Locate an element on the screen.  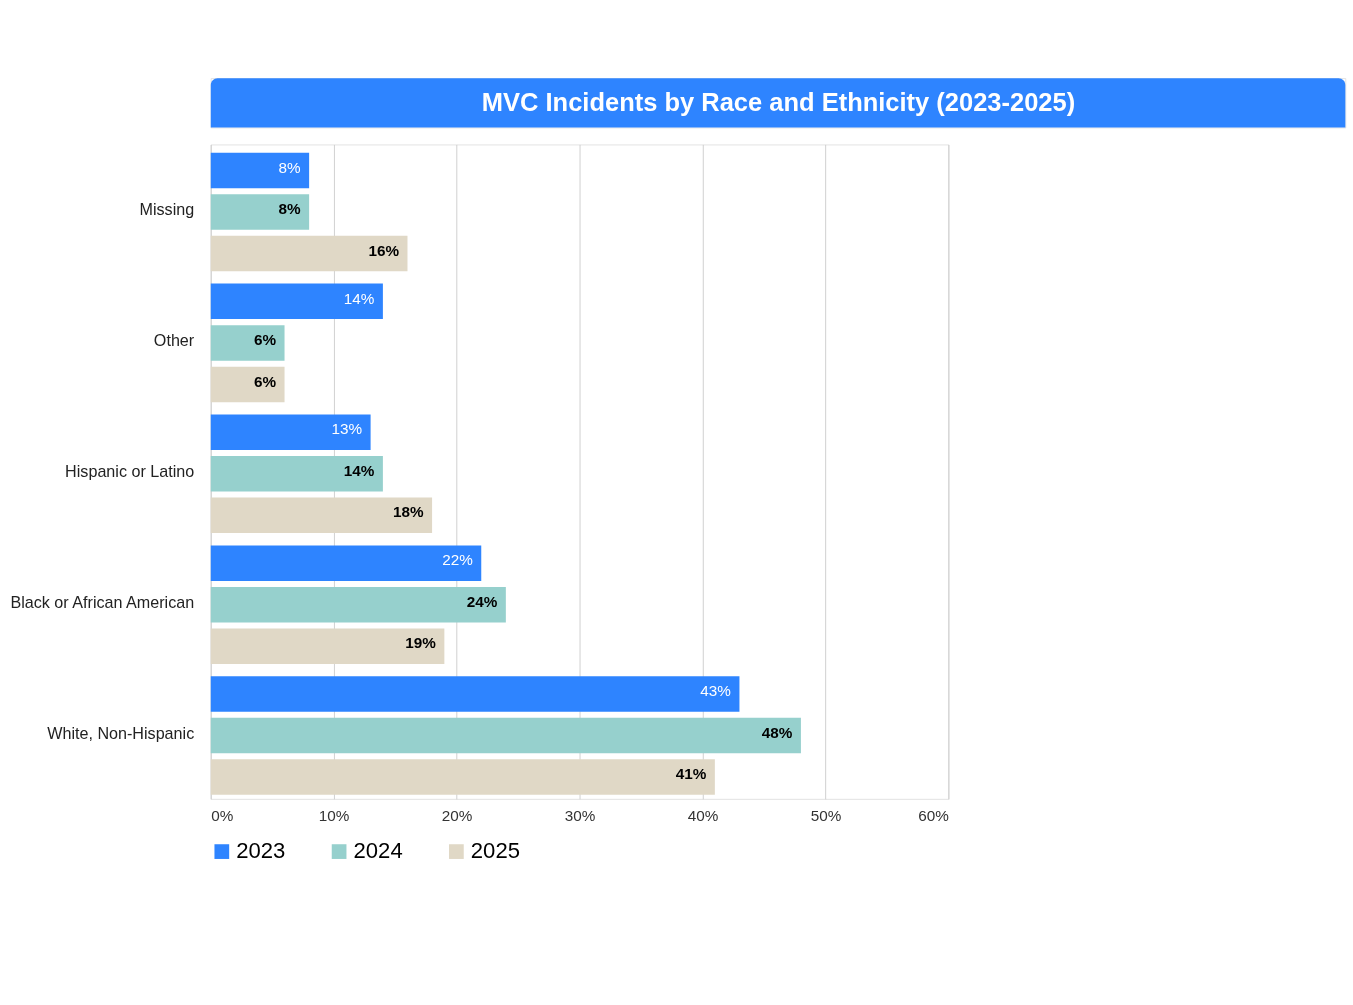
legend-label: 2025 is located at coordinates (495, 851).